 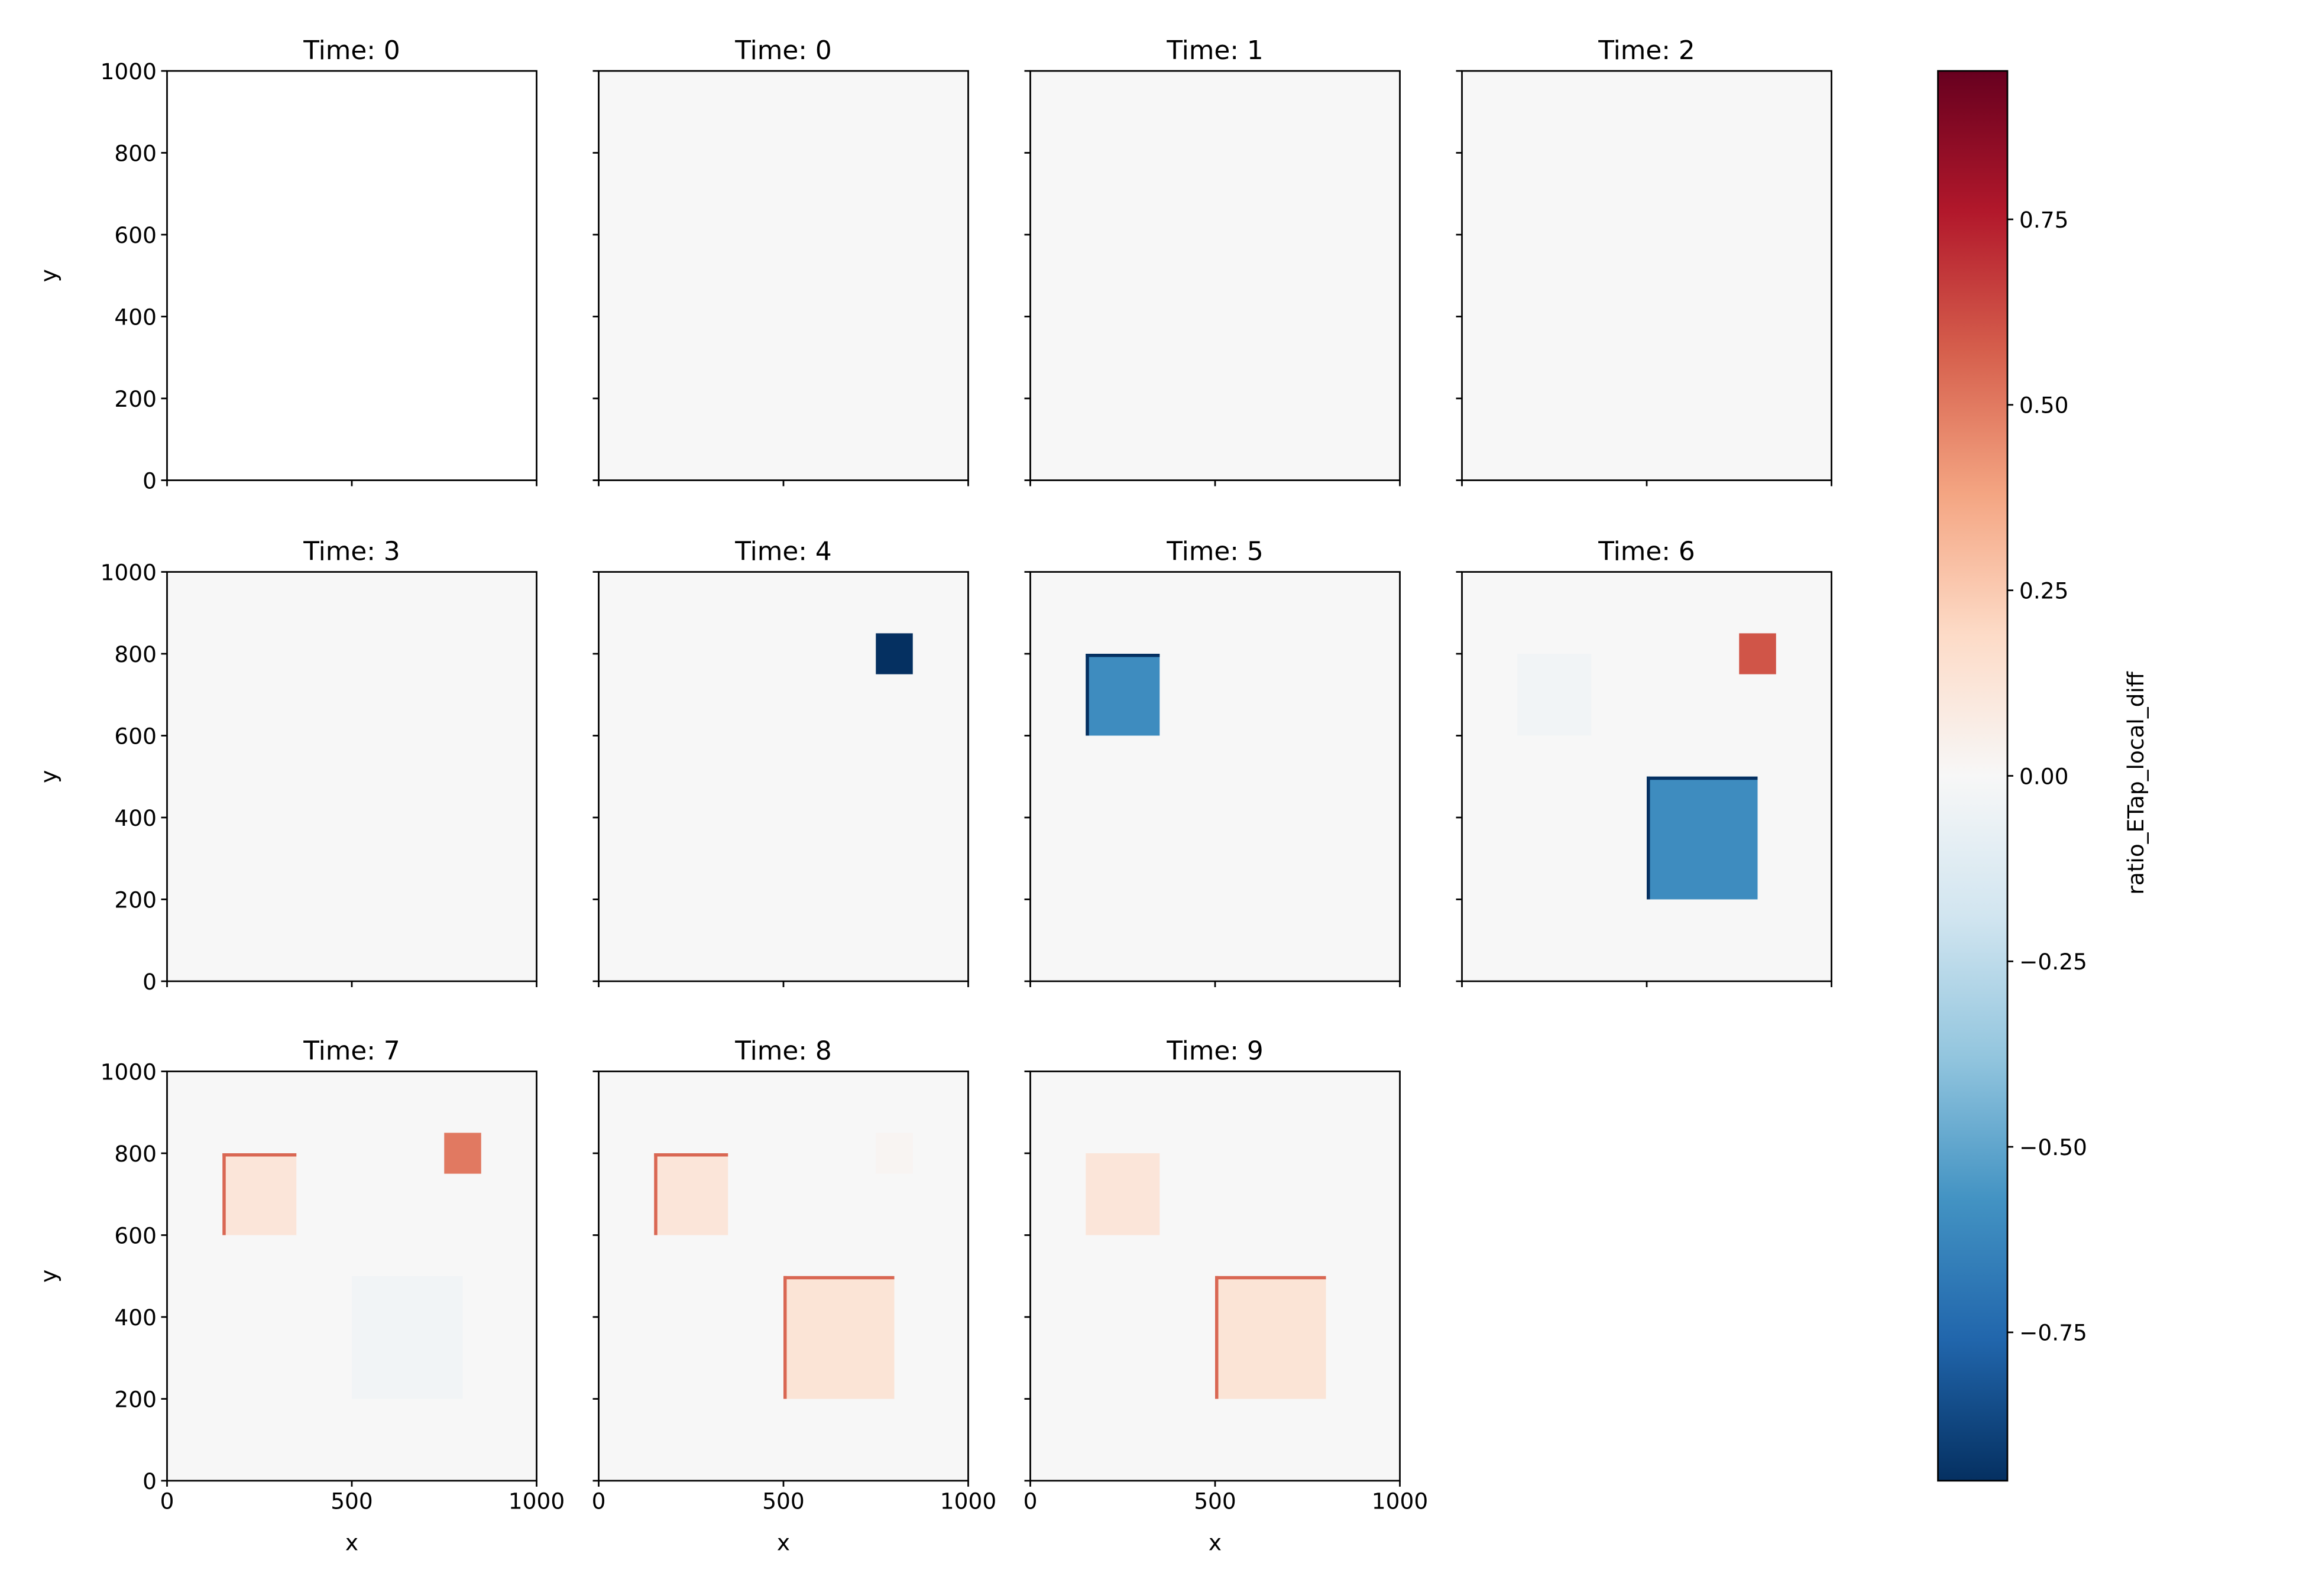 I want to click on subplot-time-panel: Time: 8 0 500 1000 x, so click(x=794, y=1296).